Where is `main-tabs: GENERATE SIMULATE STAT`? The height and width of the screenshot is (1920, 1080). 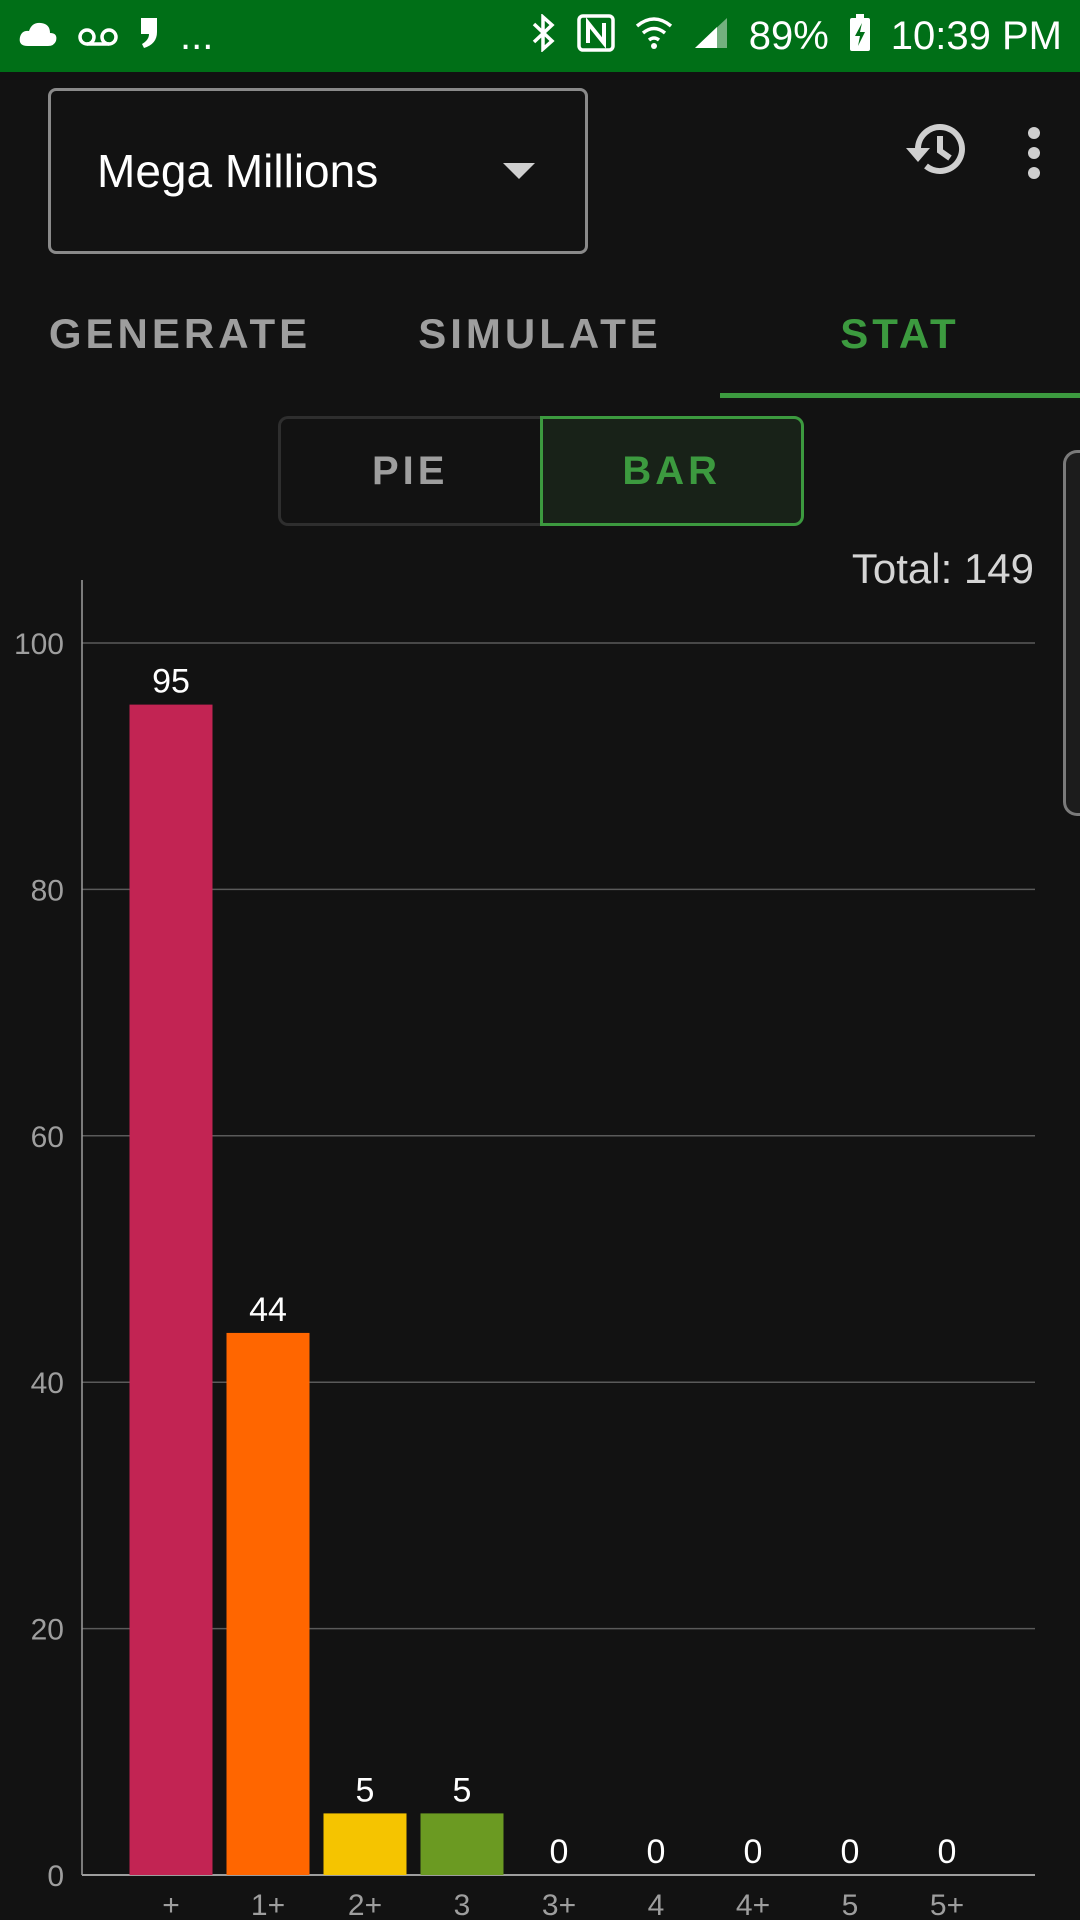
main-tabs: GENERATE SIMULATE STAT is located at coordinates (540, 334).